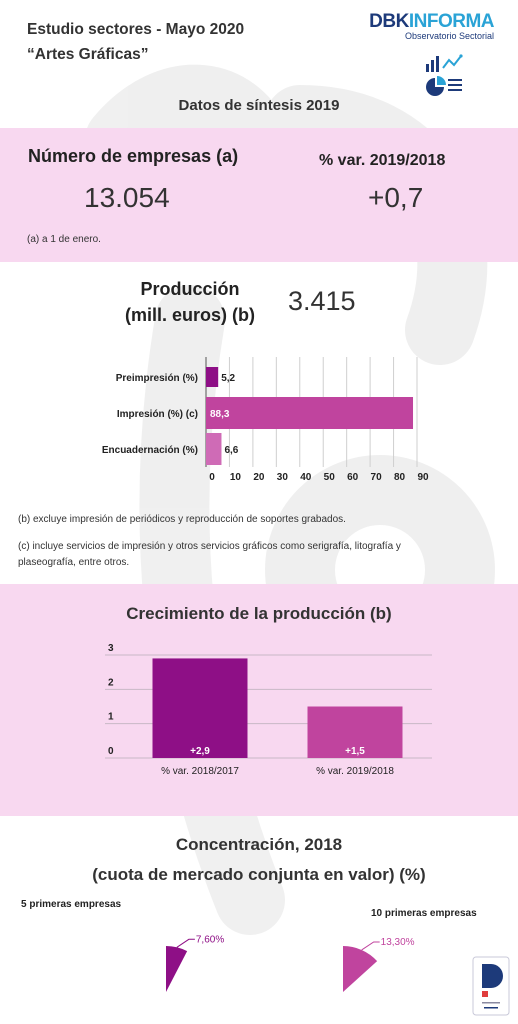  I want to click on companies-value: 13.054, so click(127, 197).